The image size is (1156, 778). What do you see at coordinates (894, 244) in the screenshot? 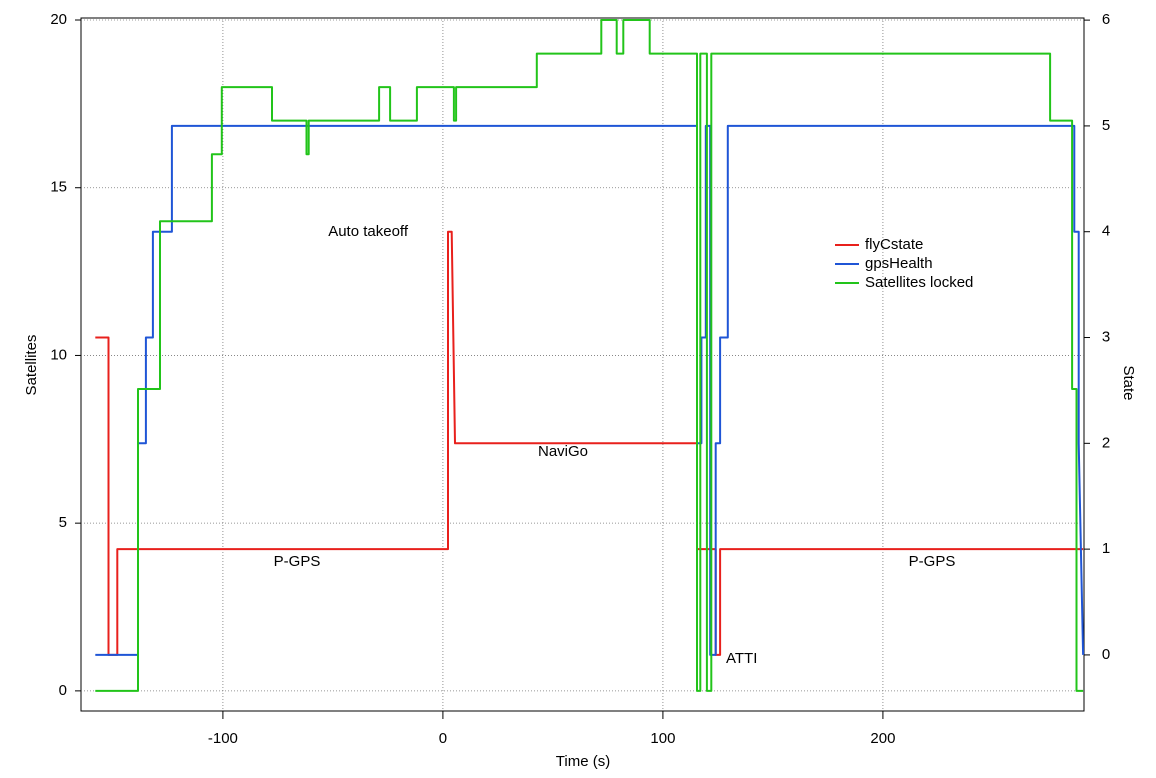
I see `legend-label: flyCstate` at bounding box center [894, 244].